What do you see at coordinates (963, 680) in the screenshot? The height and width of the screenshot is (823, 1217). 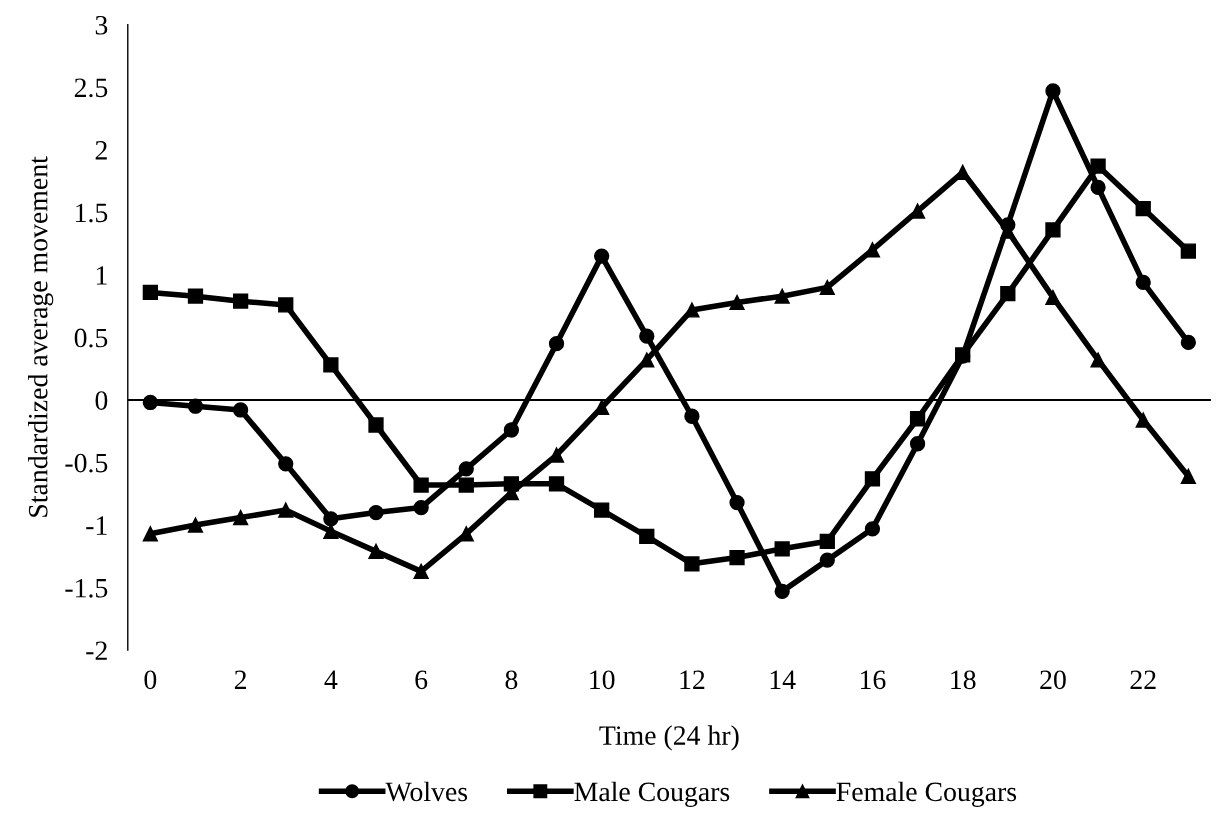 I see `x-tick-label: 18` at bounding box center [963, 680].